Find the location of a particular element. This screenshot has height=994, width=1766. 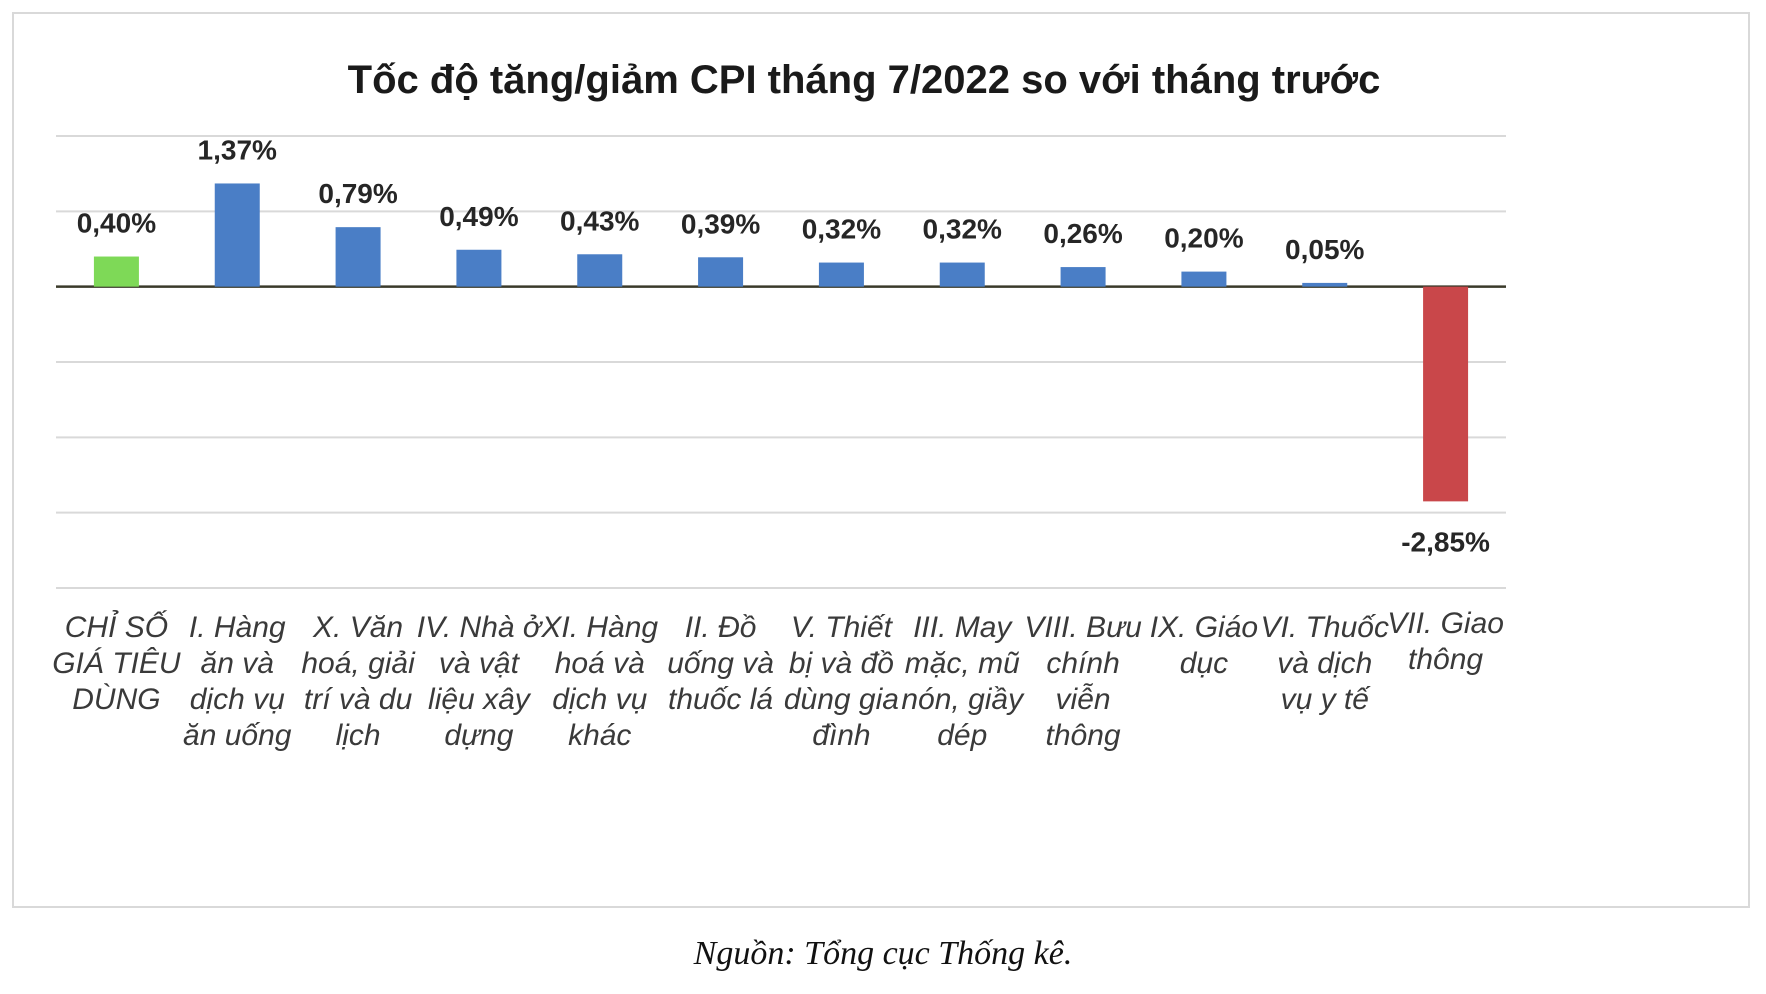

category-label-10: VI. Thuốc và dịch vụ y tế is located at coordinates (1324, 663).